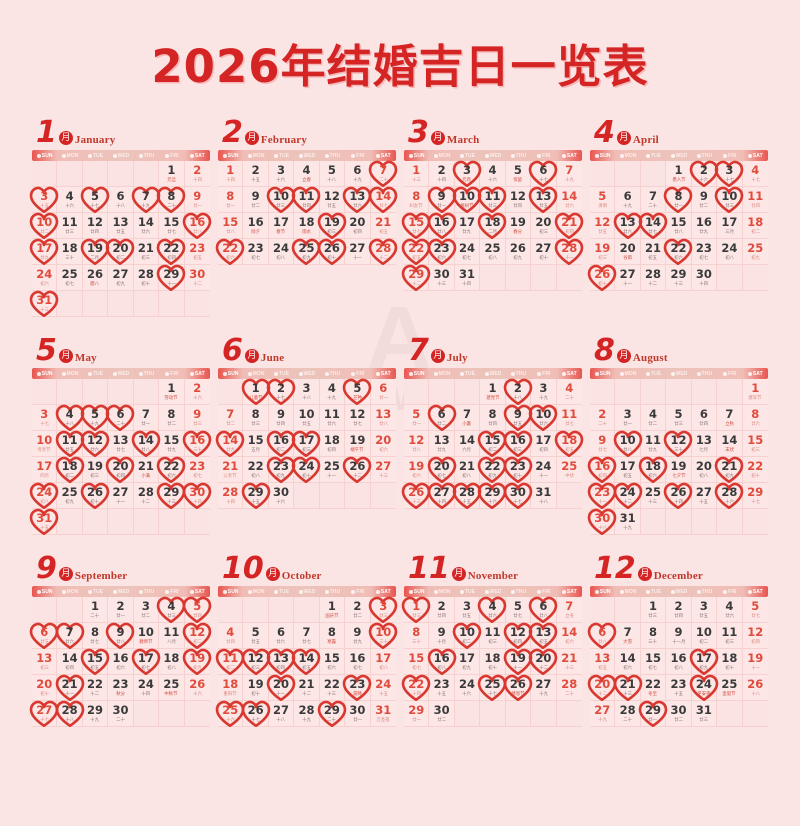  Describe the element at coordinates (679, 418) in the screenshot. I see `day-cell: 5 廿三` at that location.